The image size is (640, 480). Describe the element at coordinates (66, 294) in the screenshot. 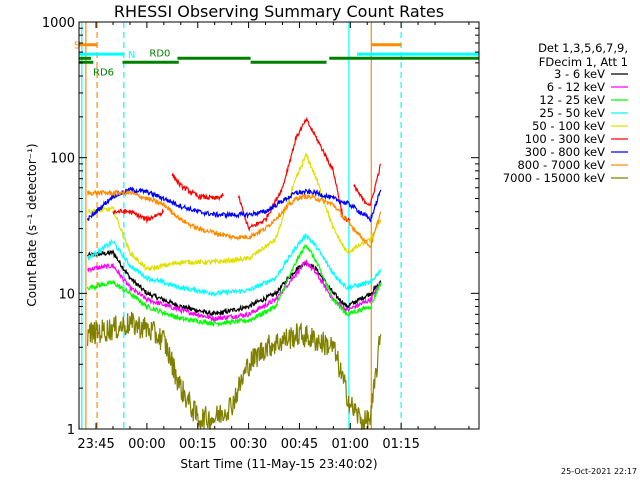

I see `y-tick-label-1: 10` at that location.